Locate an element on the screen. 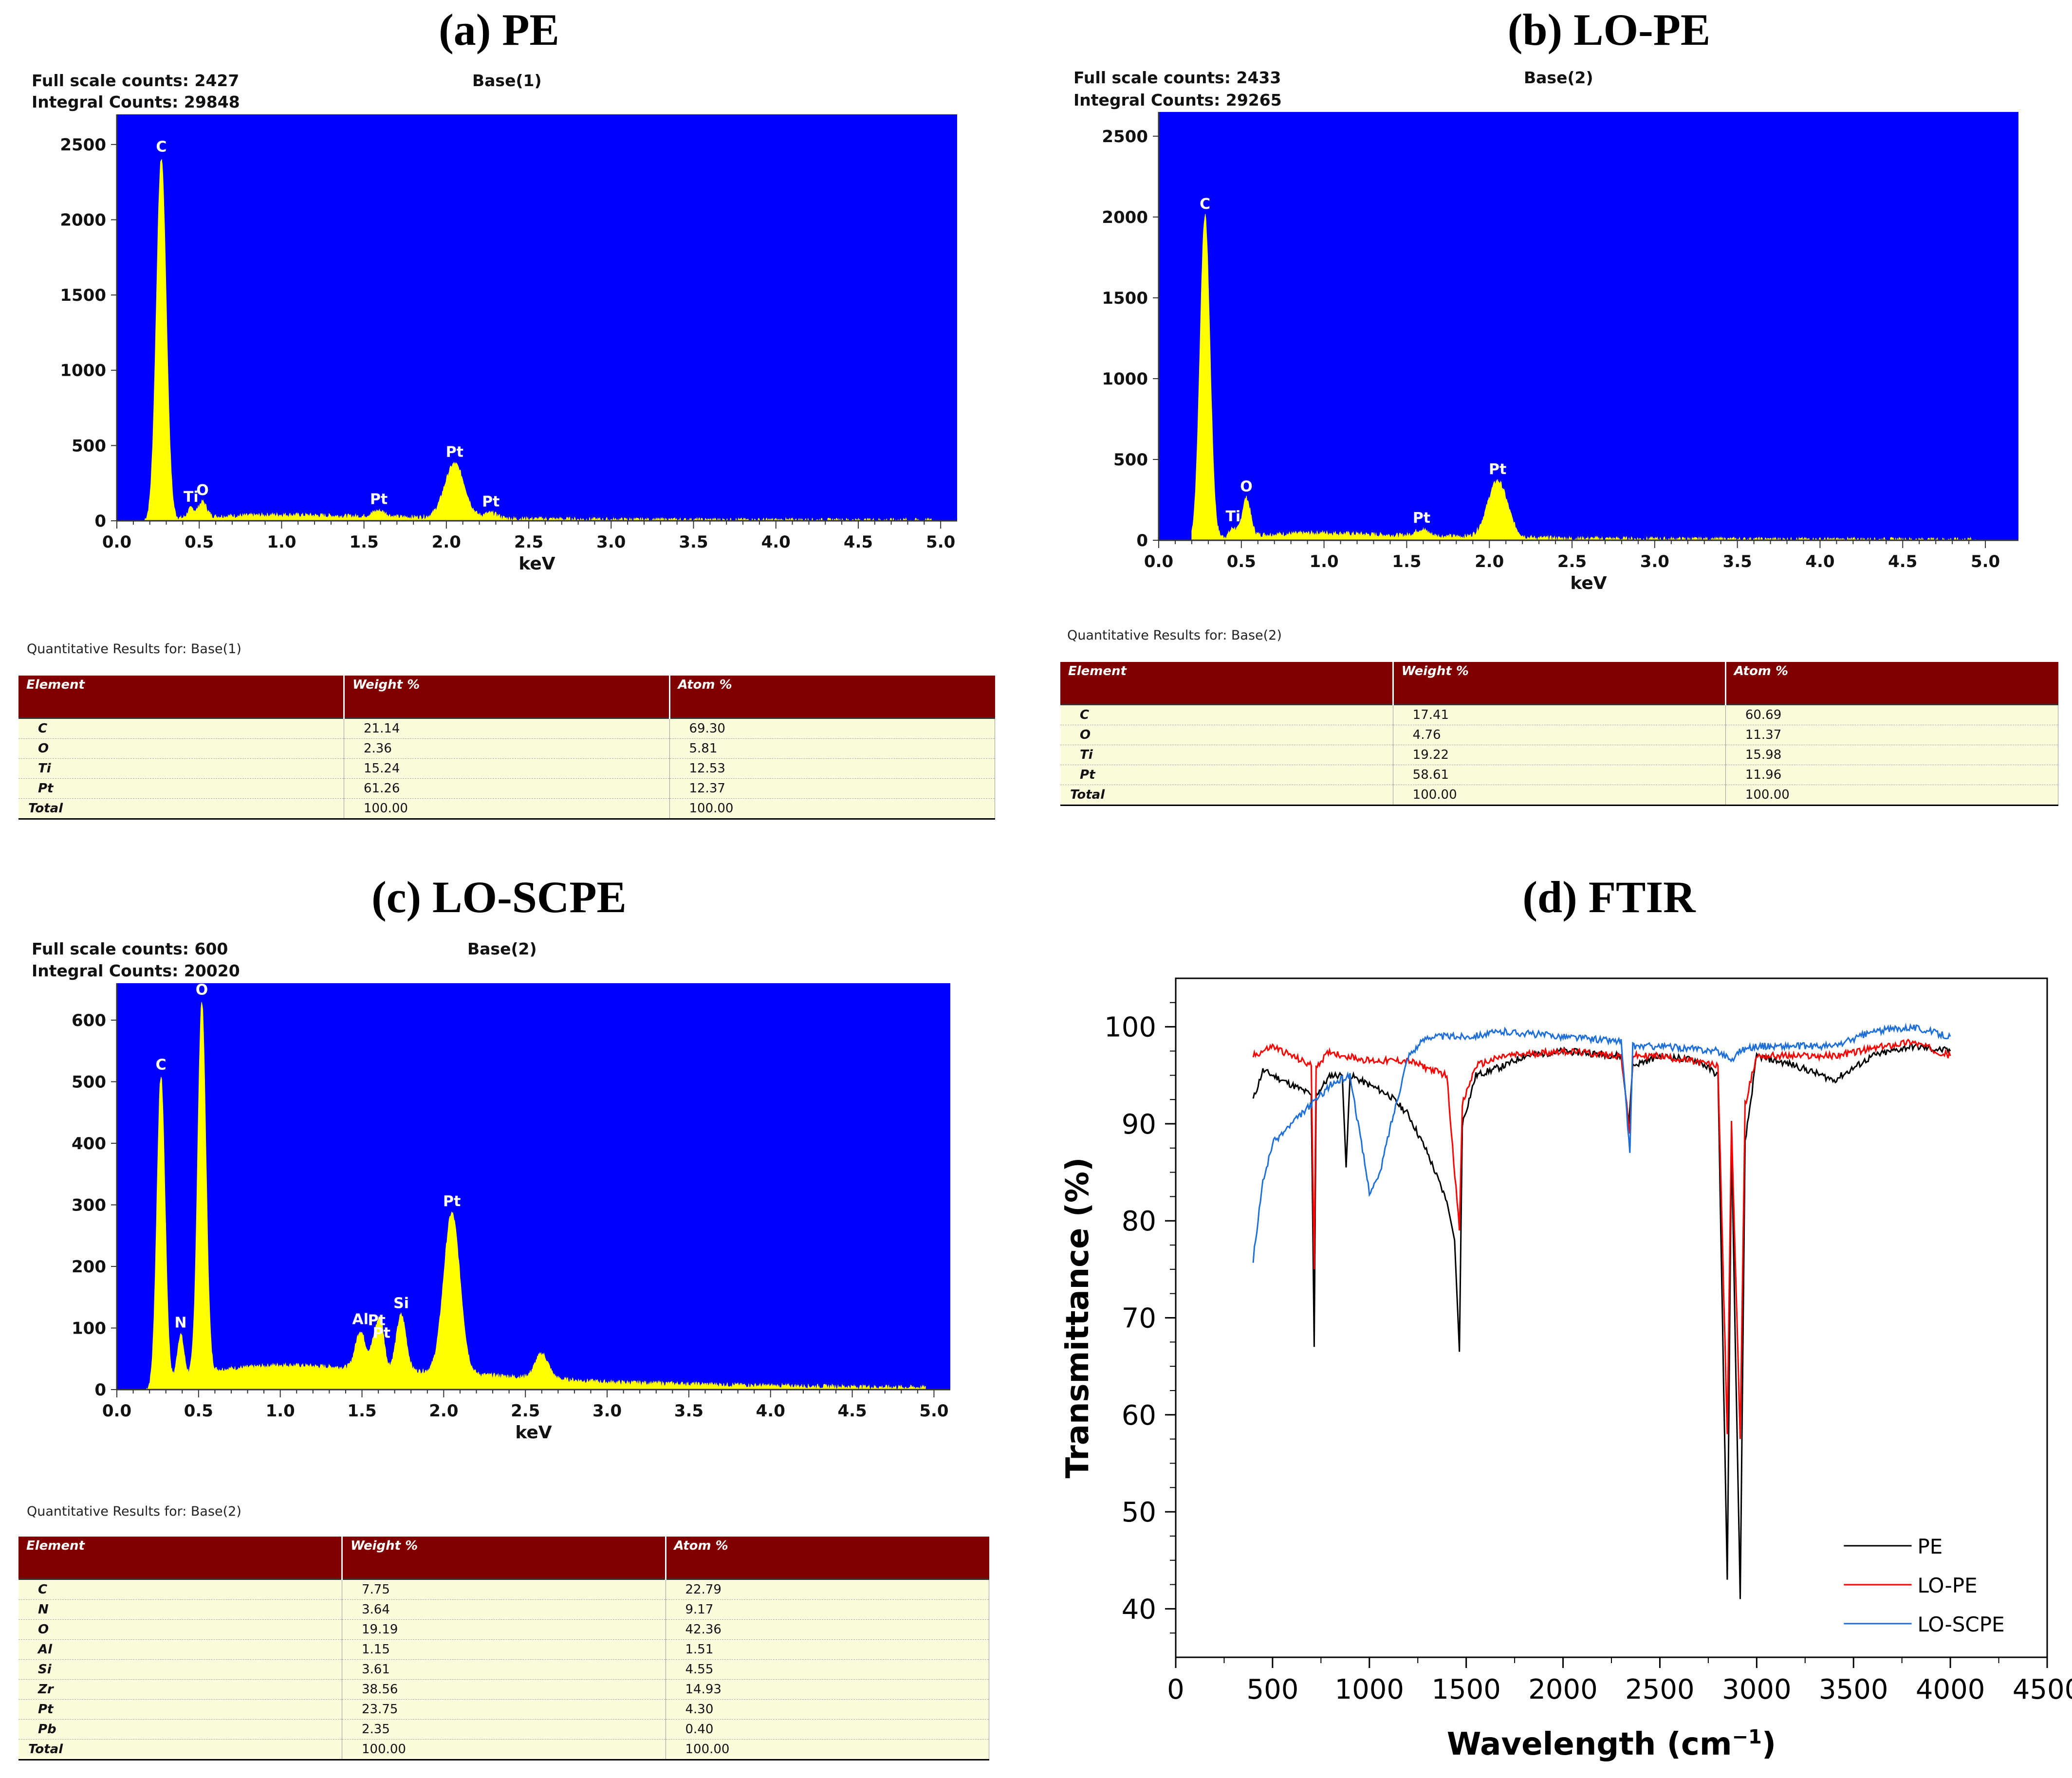 This screenshot has width=2072, height=1778. peak-label: Pt is located at coordinates (377, 1320).